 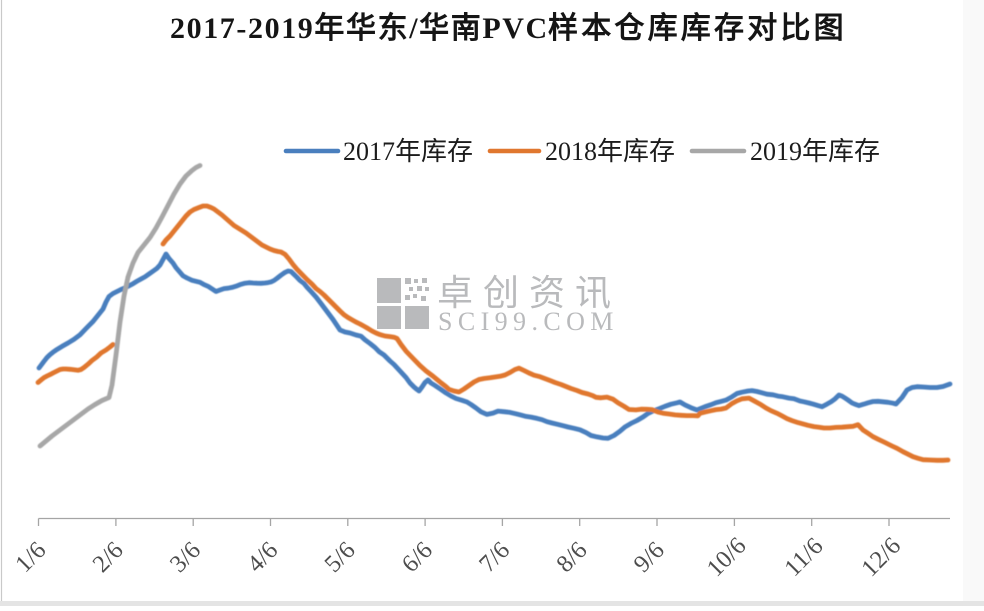 I want to click on svg-text: 2018年库存, so click(x=610, y=151).